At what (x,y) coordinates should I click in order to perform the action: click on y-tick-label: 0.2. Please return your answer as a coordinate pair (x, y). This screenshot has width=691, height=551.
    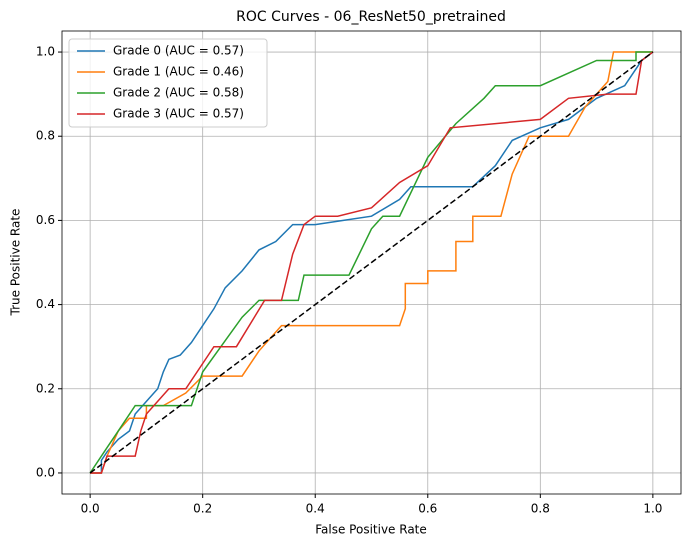
    Looking at the image, I should click on (45, 388).